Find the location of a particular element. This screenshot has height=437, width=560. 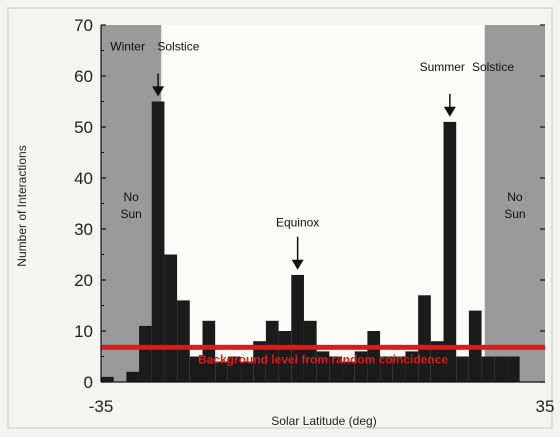

y-axis-label: Number of Interactions is located at coordinates (22, 205).